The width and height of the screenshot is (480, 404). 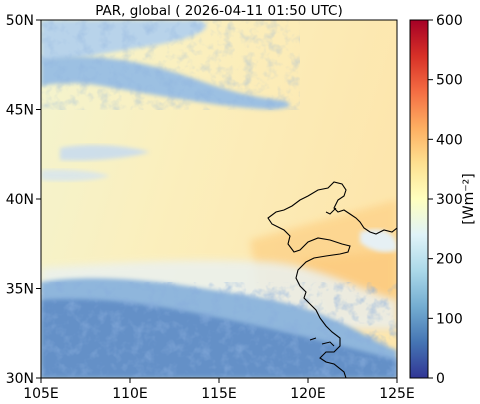 I want to click on x-axis: 105E 110E 115E 120E 125E, so click(x=219, y=390).